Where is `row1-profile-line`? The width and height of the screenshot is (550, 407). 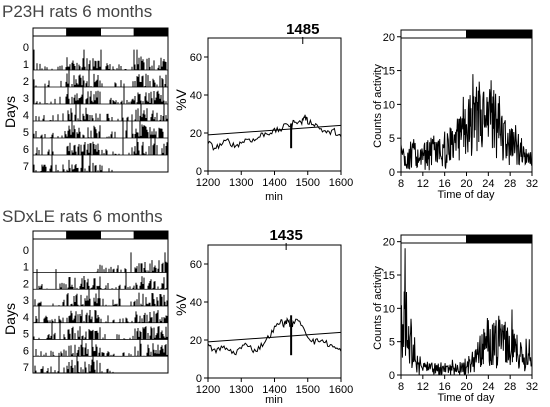
row1-profile-line is located at coordinates (466, 122).